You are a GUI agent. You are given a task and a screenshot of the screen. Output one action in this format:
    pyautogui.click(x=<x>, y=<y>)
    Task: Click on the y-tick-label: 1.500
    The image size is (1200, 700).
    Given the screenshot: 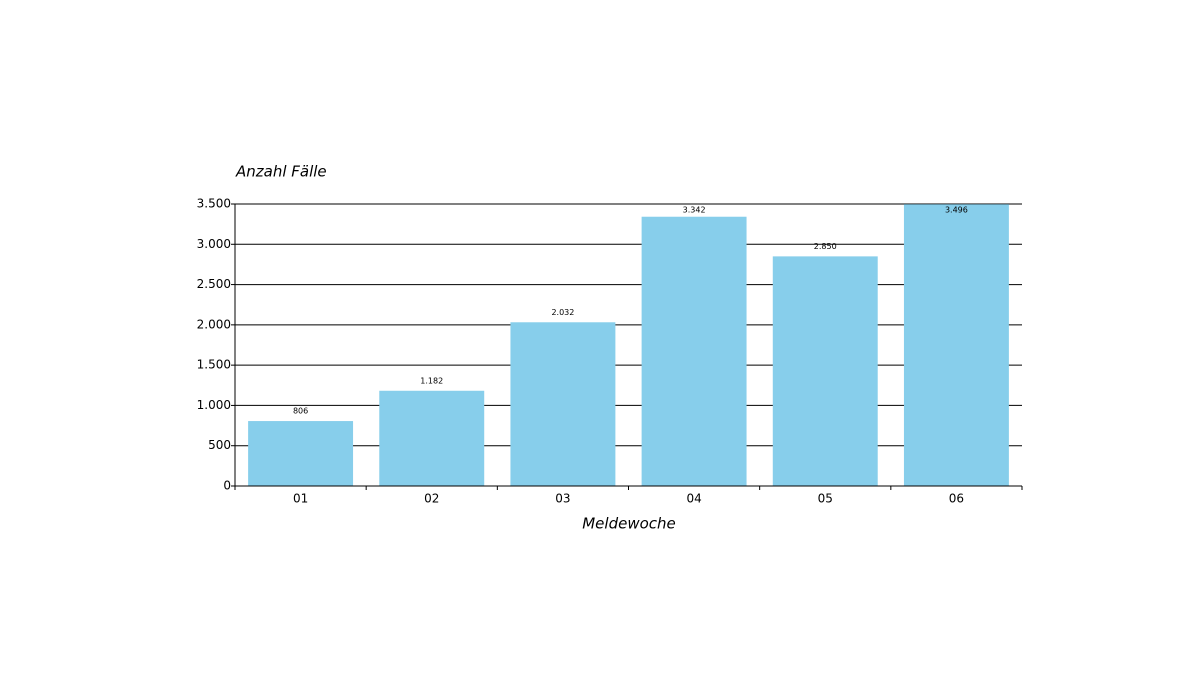 What is the action you would take?
    pyautogui.click(x=214, y=365)
    